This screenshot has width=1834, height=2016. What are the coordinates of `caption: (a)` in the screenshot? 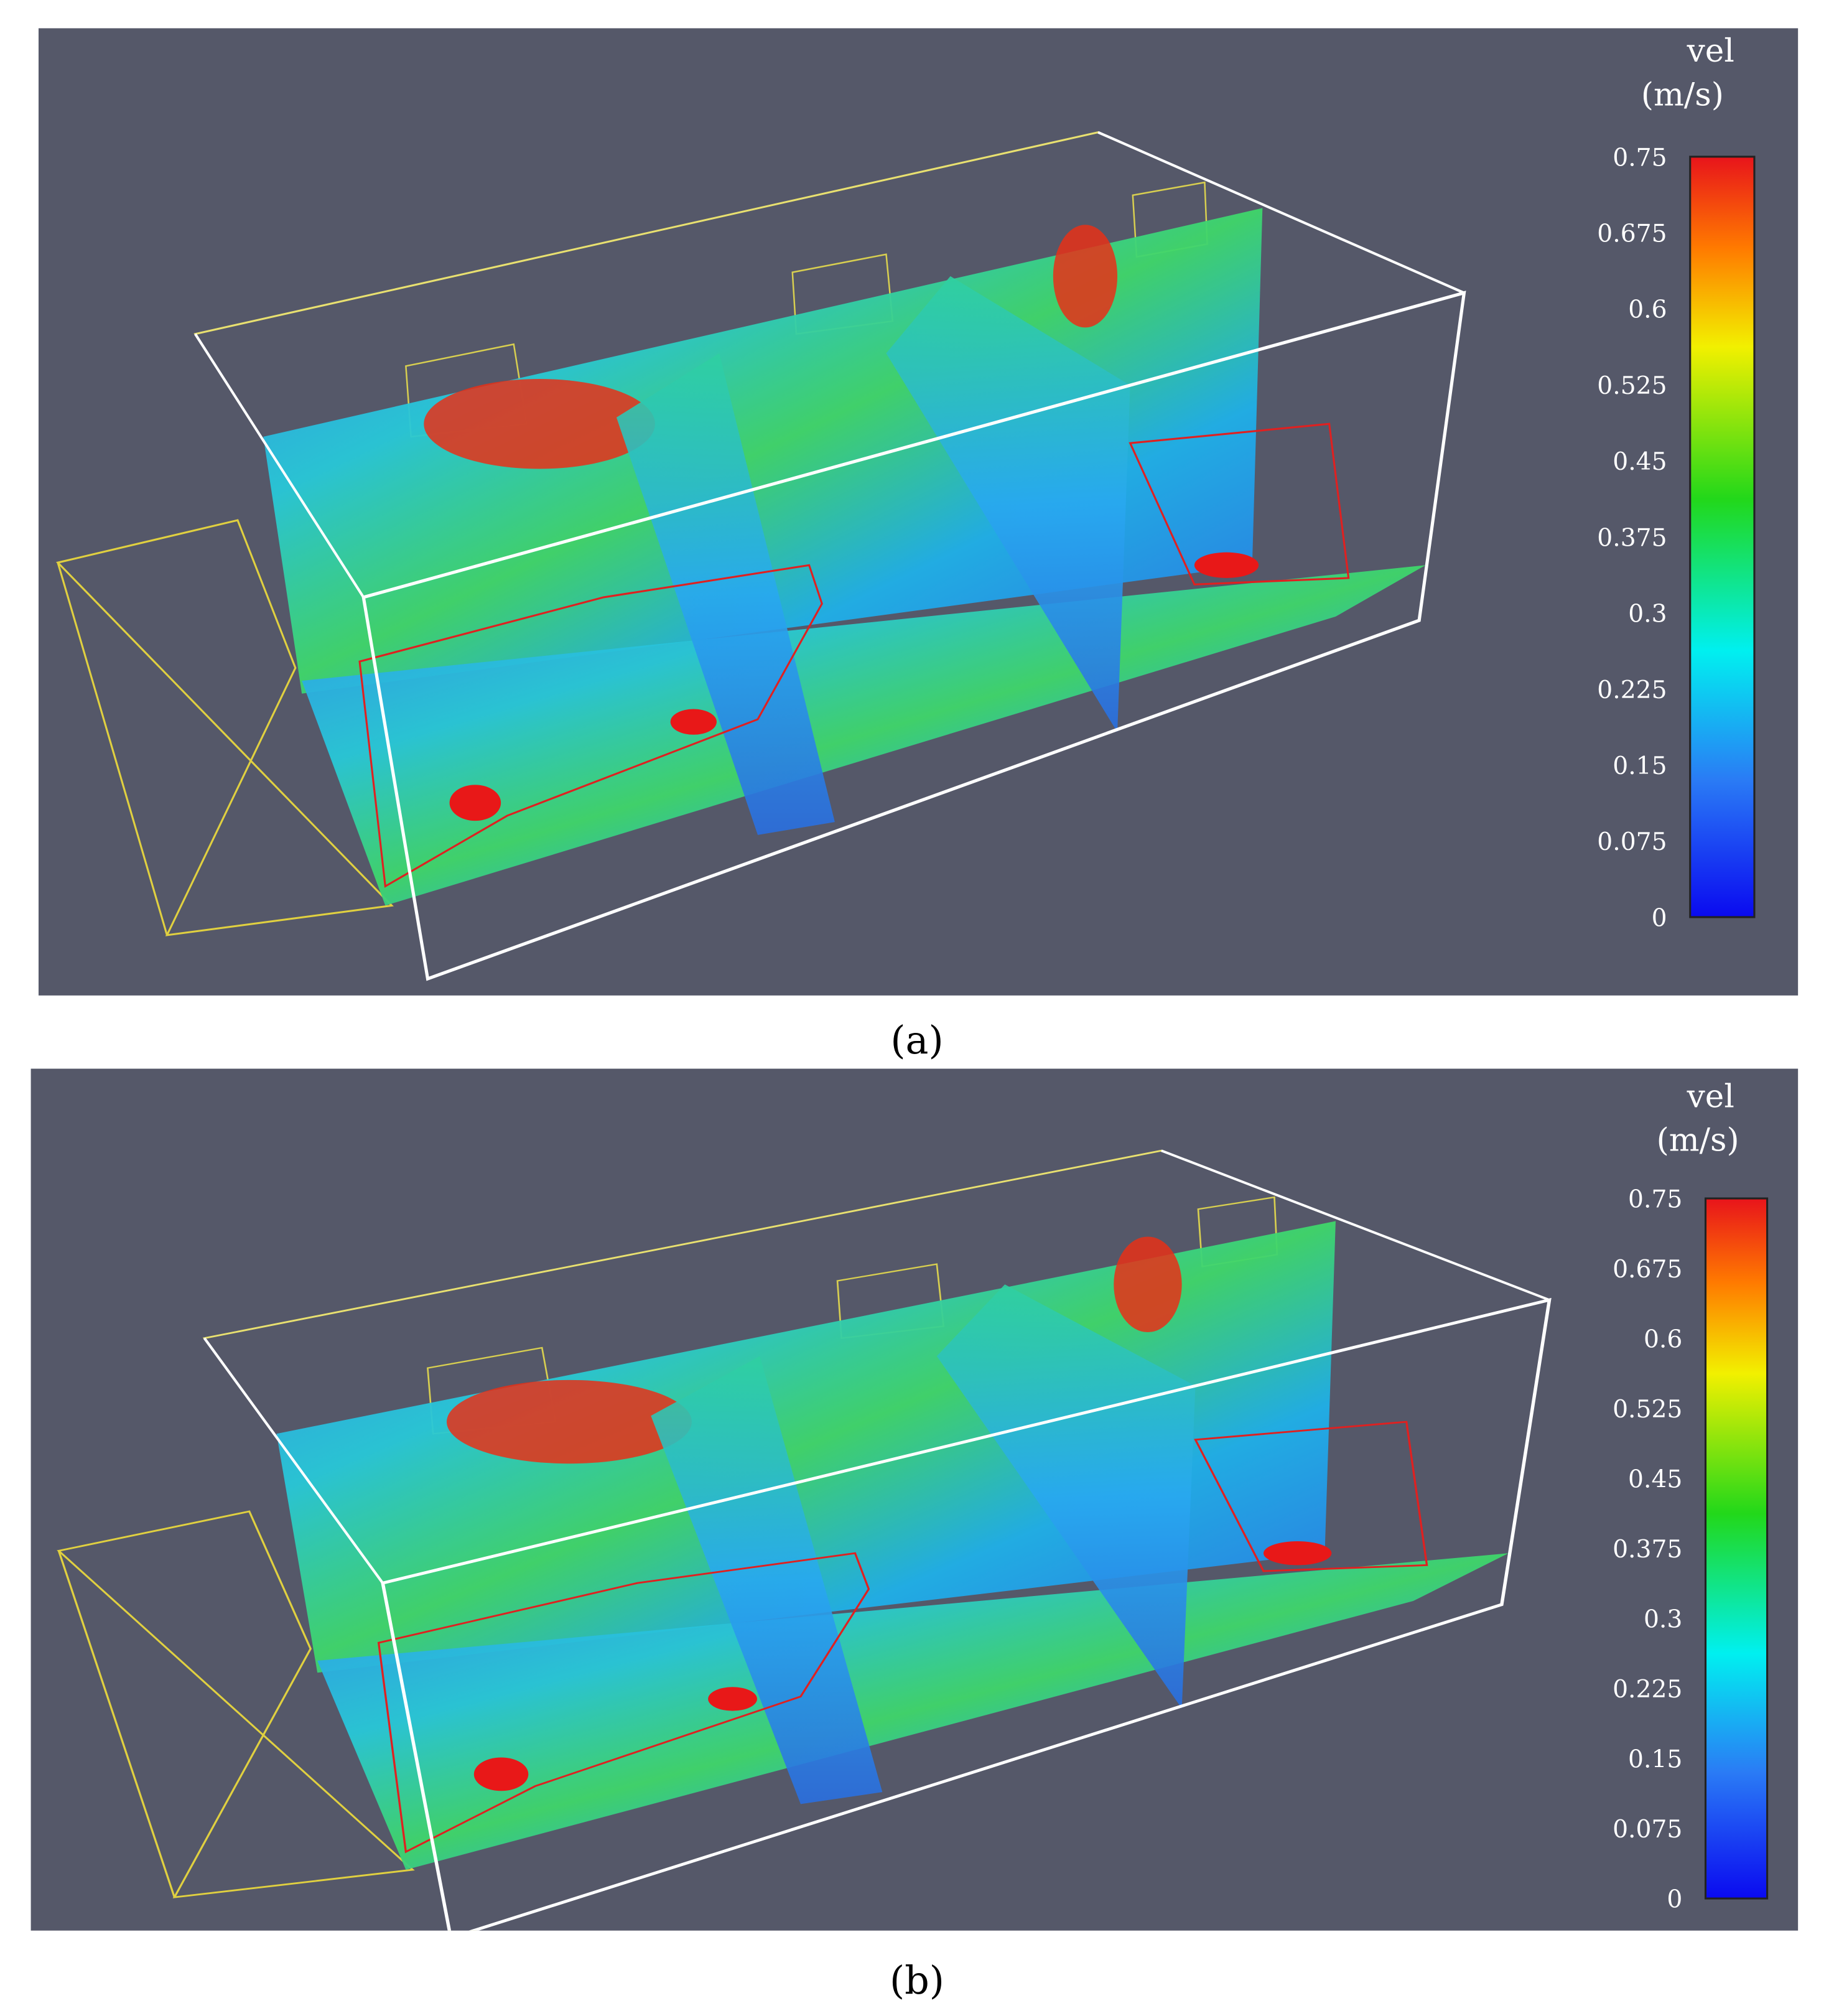 It's located at (916, 1040).